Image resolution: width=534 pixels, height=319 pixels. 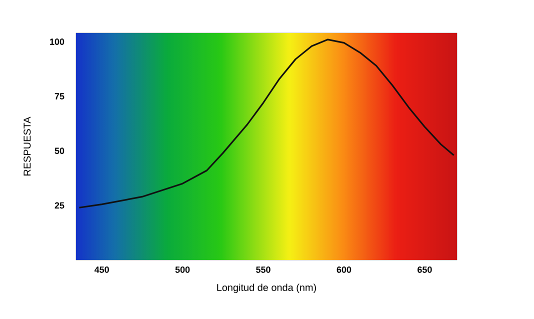 What do you see at coordinates (101, 269) in the screenshot?
I see `x-tick-label: 450` at bounding box center [101, 269].